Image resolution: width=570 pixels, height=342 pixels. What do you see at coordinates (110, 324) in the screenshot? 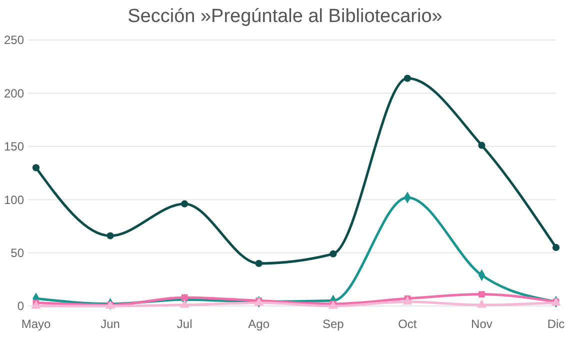
I see `x-tick-label: Jun` at bounding box center [110, 324].